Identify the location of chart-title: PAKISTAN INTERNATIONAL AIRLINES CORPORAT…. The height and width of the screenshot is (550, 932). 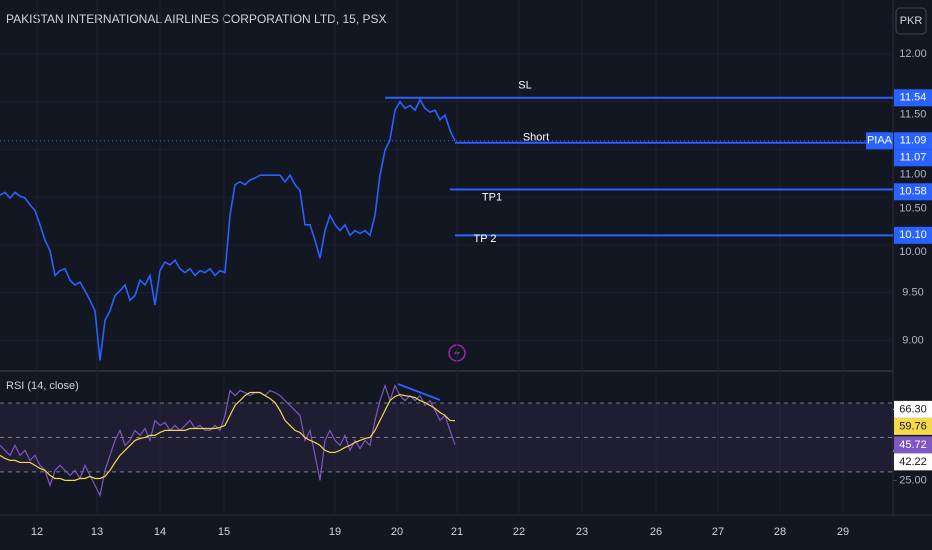
(196, 19).